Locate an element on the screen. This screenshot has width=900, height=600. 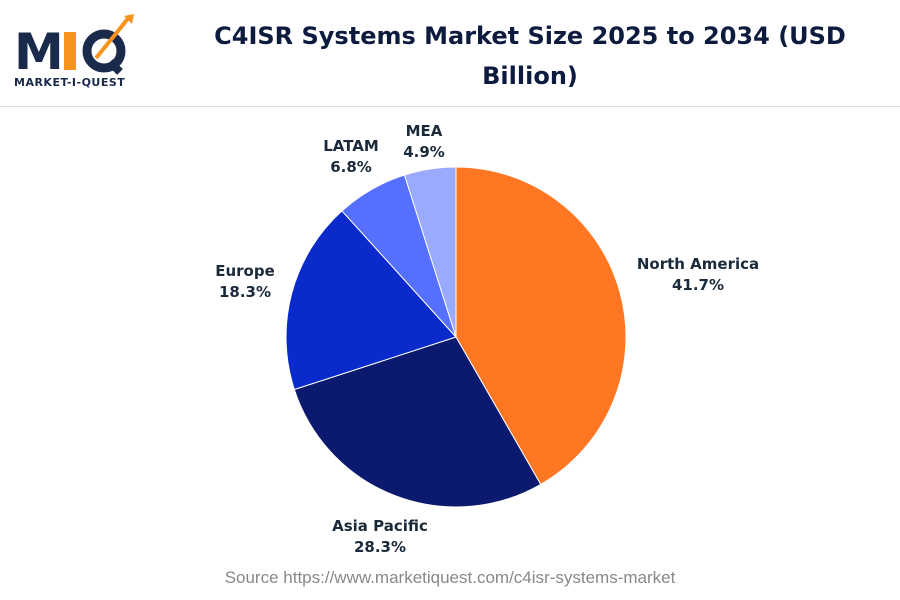
category-label: LATAM is located at coordinates (351, 146).